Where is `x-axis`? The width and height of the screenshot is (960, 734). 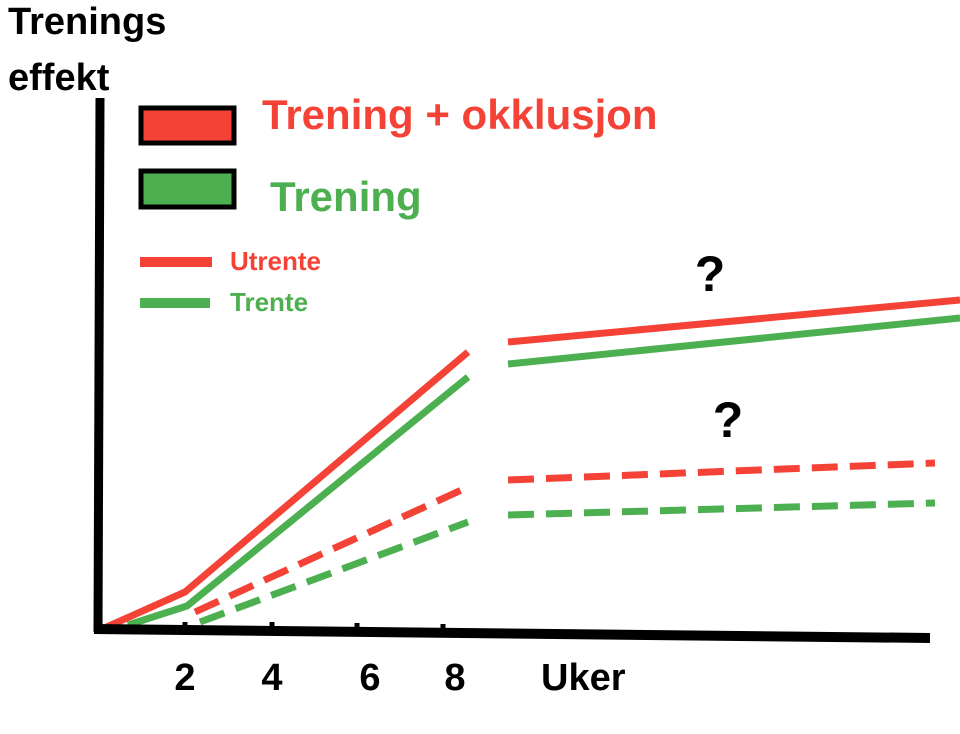 x-axis is located at coordinates (512, 633).